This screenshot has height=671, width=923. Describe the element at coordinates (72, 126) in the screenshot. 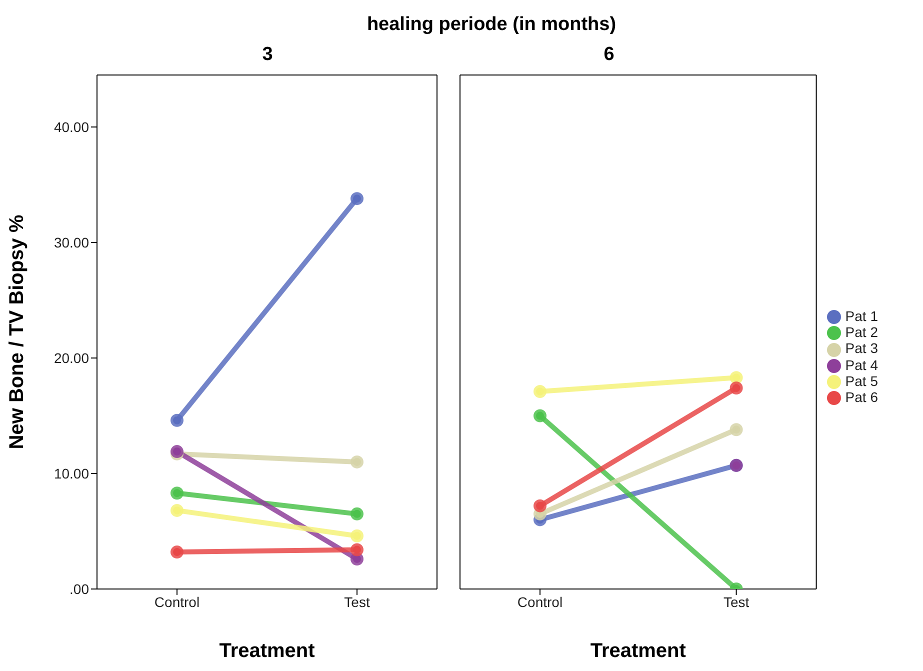

I see `y-tick-label: 40.00` at that location.